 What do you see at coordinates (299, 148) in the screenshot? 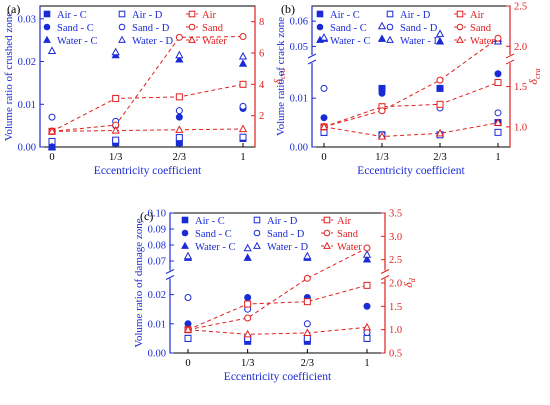
I see `y-tick-label: 0.00` at bounding box center [299, 148].